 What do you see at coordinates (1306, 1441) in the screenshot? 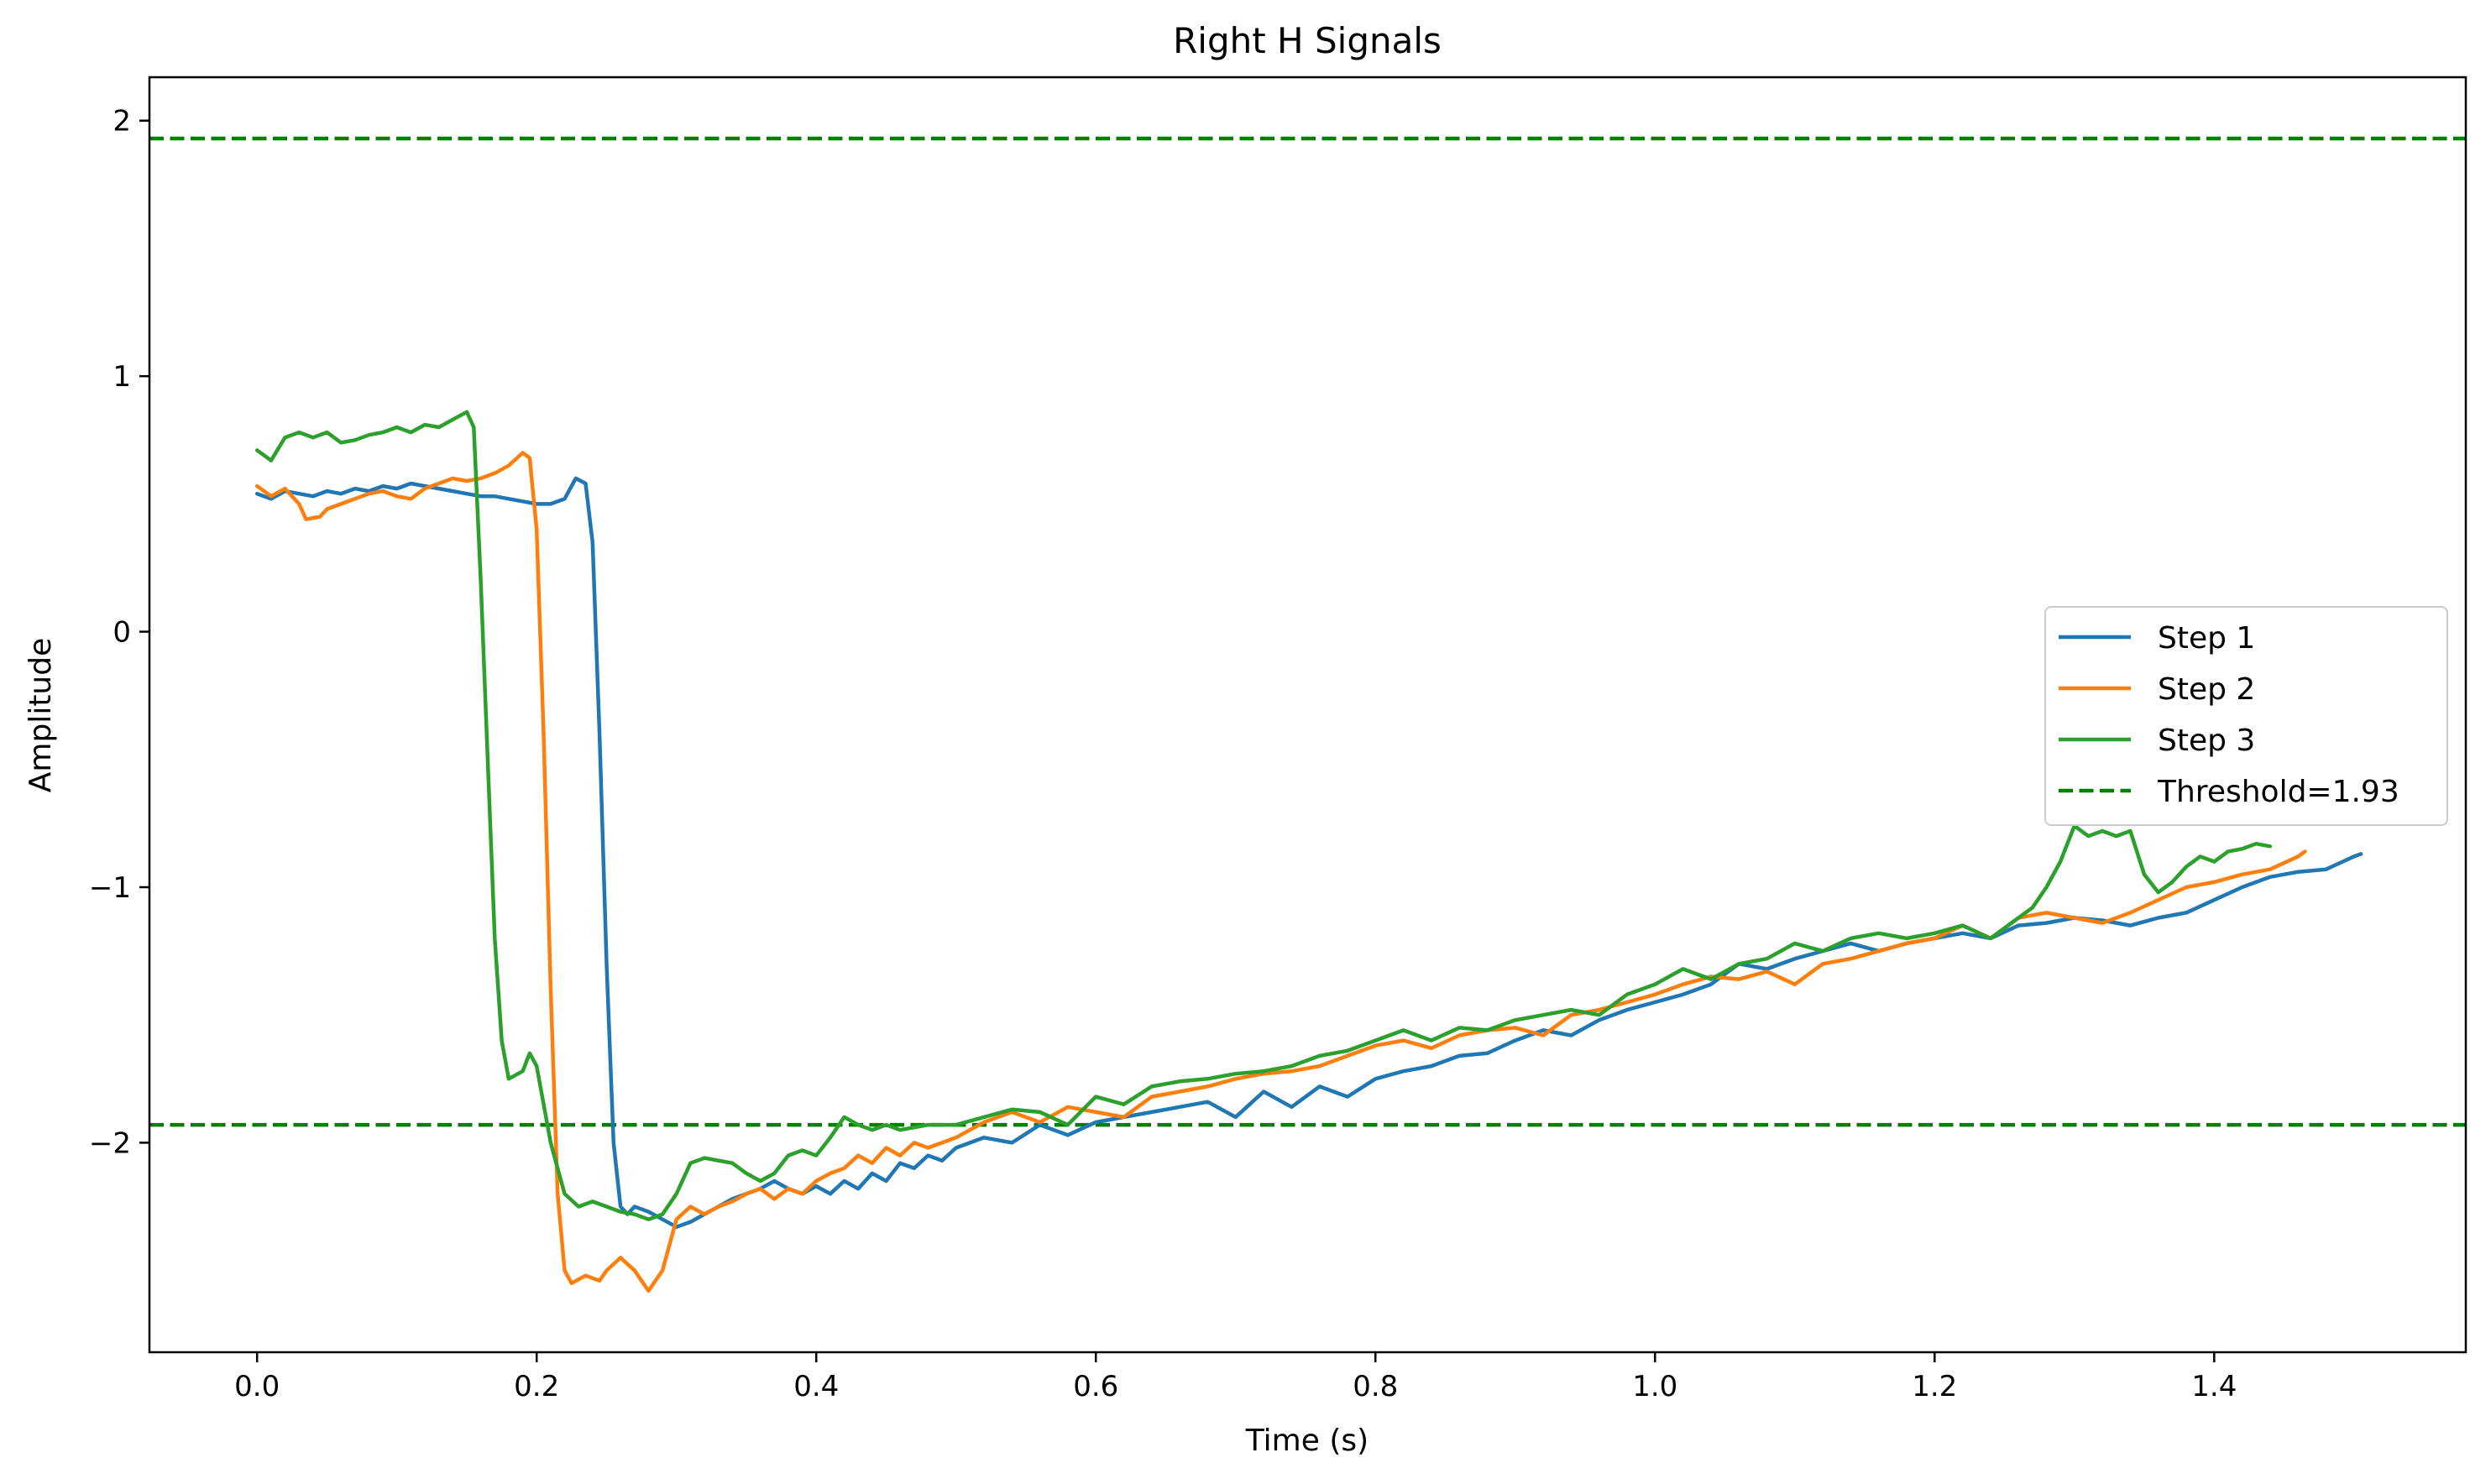
I see `x-axis-label: Time (s)` at bounding box center [1306, 1441].